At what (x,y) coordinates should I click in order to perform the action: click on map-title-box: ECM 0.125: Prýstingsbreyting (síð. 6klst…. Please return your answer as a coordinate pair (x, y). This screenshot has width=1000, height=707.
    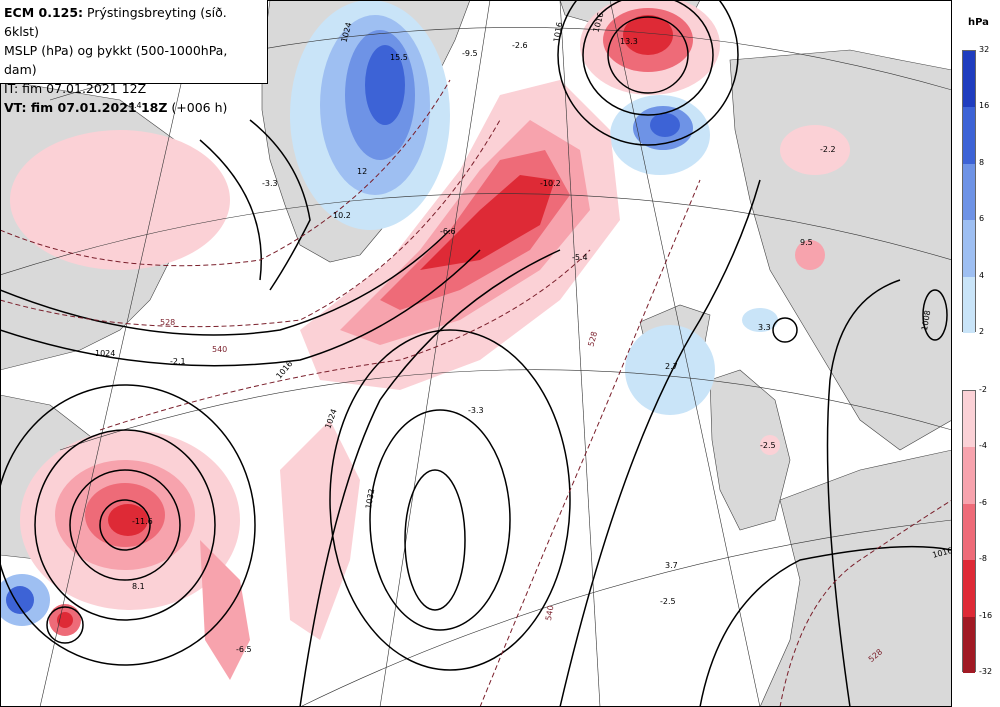
    Looking at the image, I should click on (134, 57).